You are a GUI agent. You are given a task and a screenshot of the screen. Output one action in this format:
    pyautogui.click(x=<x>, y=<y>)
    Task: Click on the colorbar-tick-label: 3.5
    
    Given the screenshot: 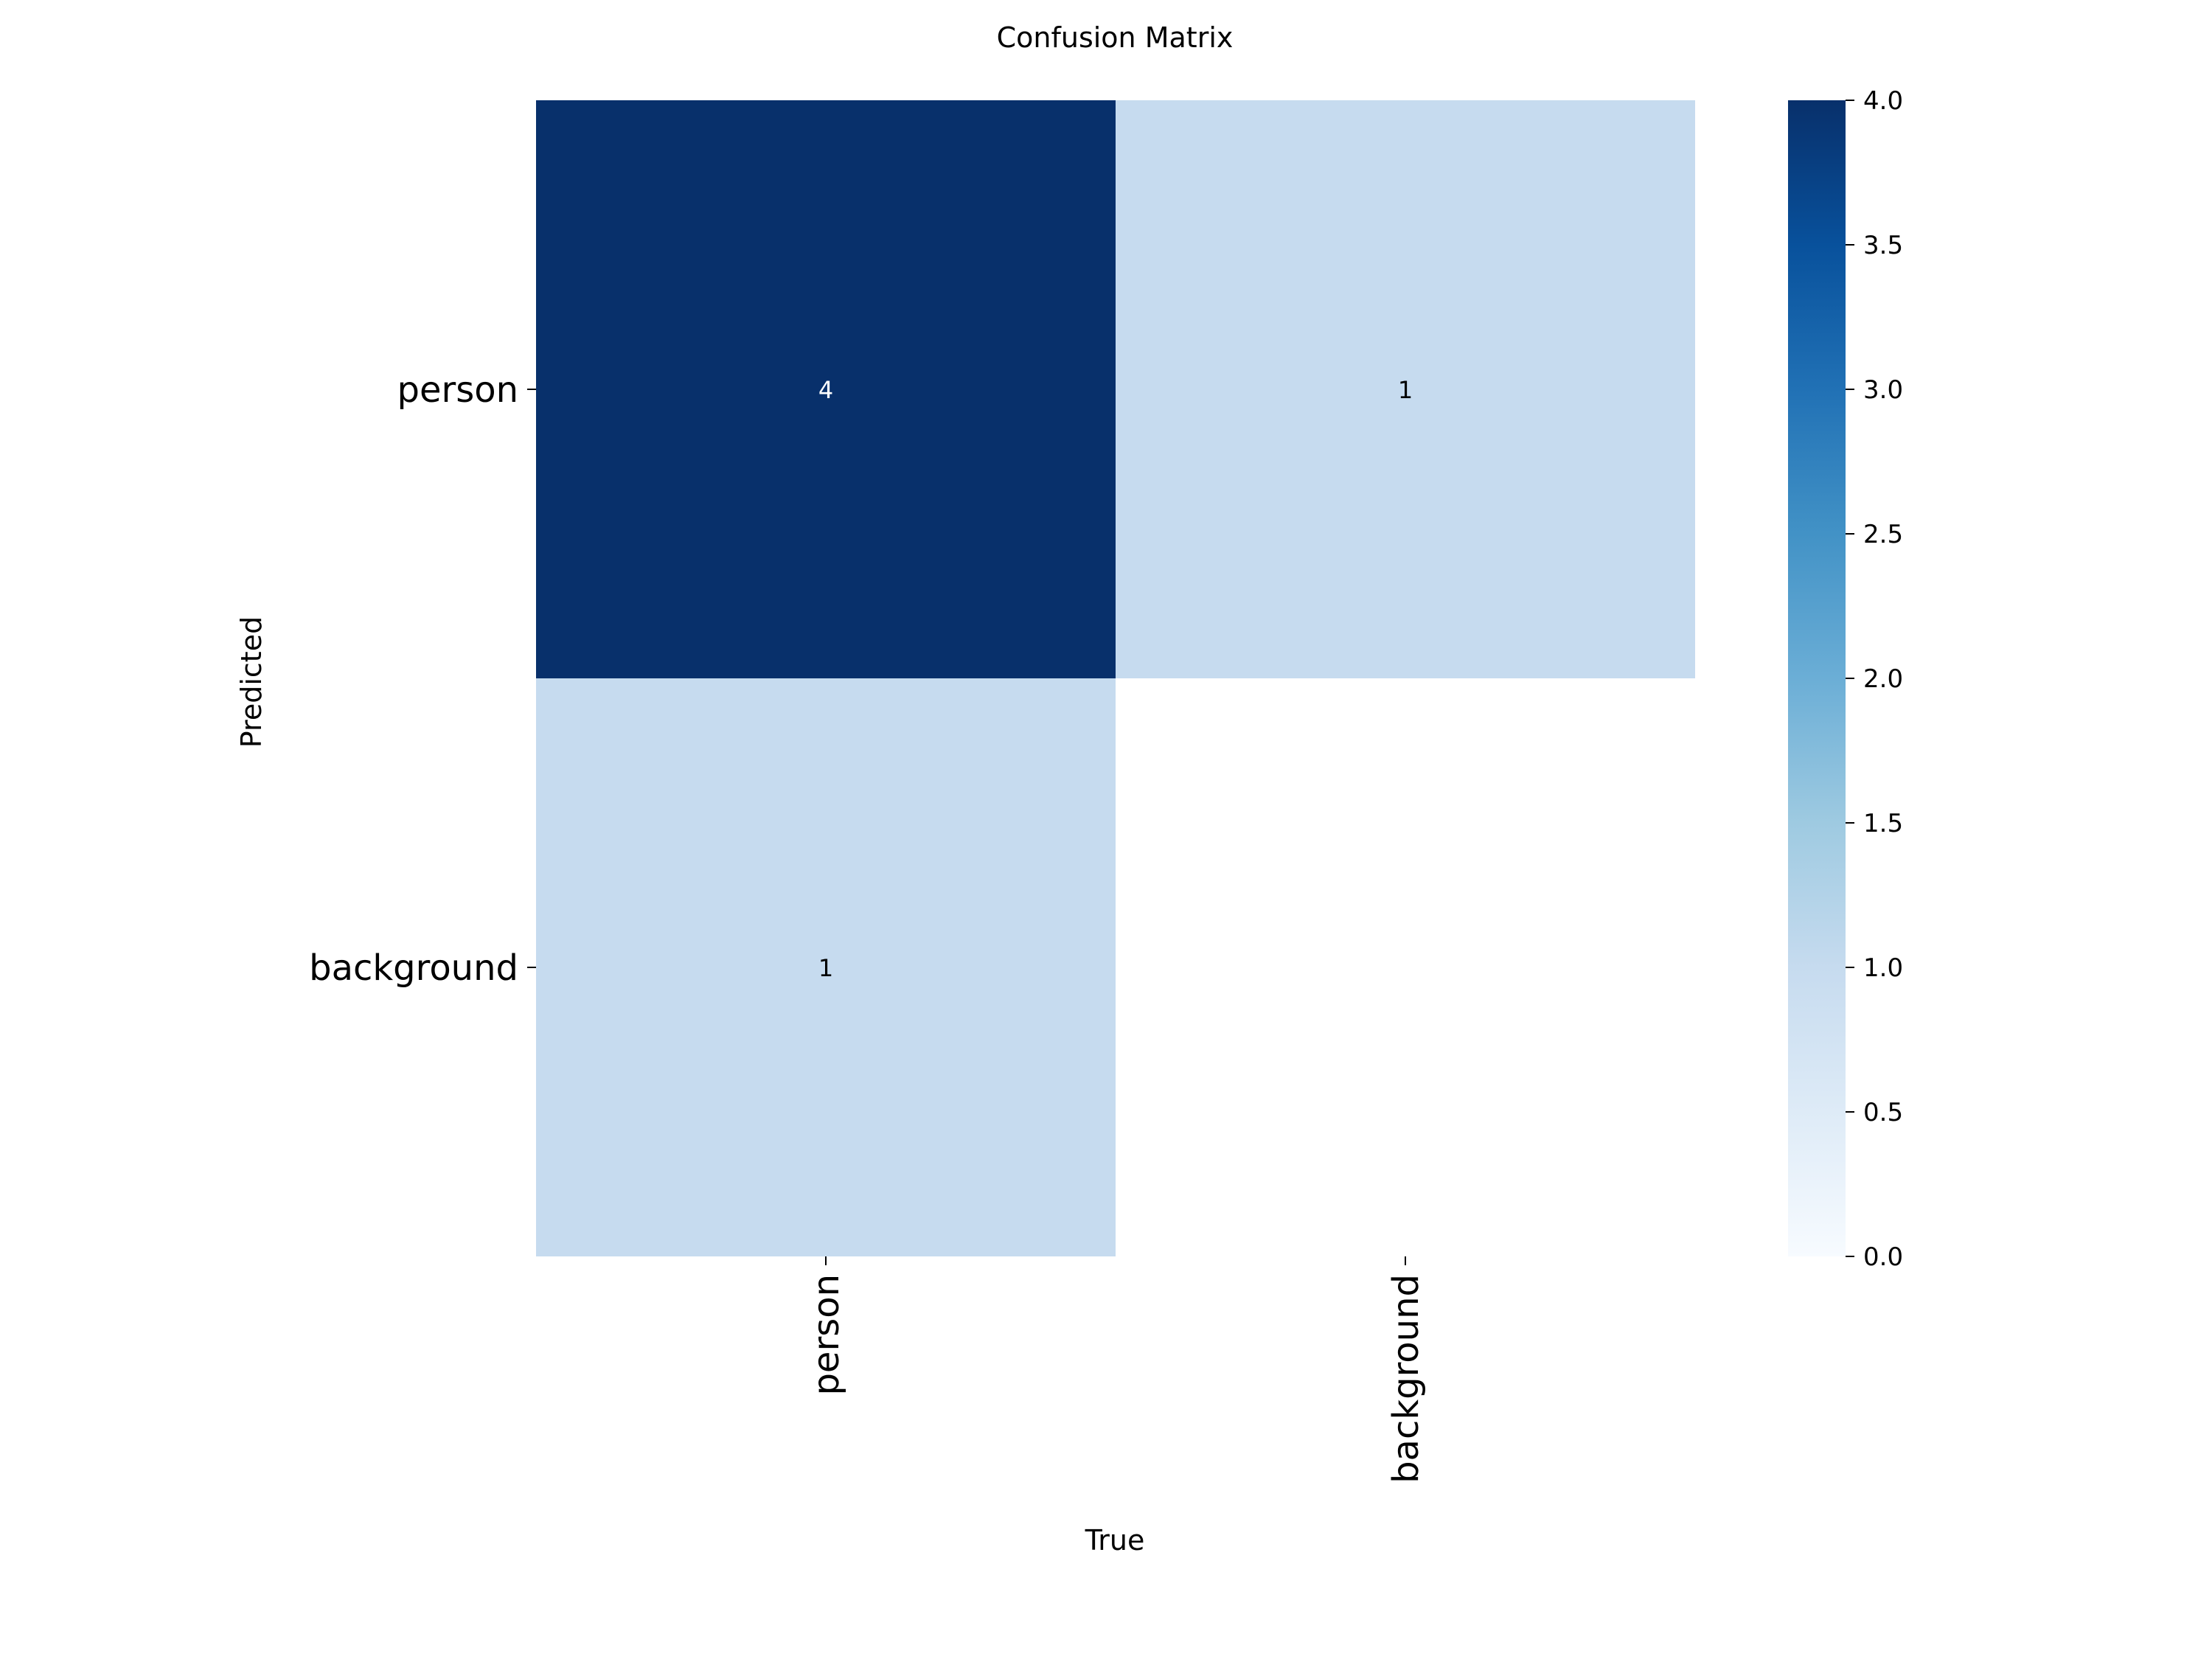 What is the action you would take?
    pyautogui.click(x=1883, y=245)
    